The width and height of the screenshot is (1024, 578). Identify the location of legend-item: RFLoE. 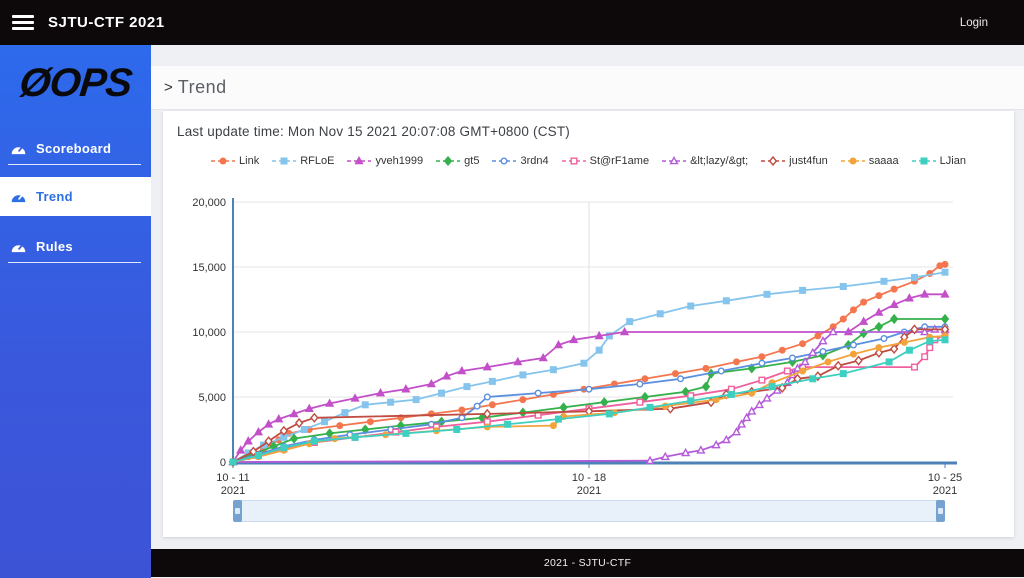
(303, 161).